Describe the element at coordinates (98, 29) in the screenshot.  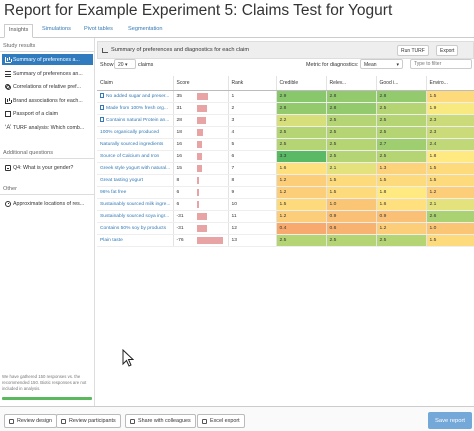
I see `tab-pivot-tables: Pivot tables` at that location.